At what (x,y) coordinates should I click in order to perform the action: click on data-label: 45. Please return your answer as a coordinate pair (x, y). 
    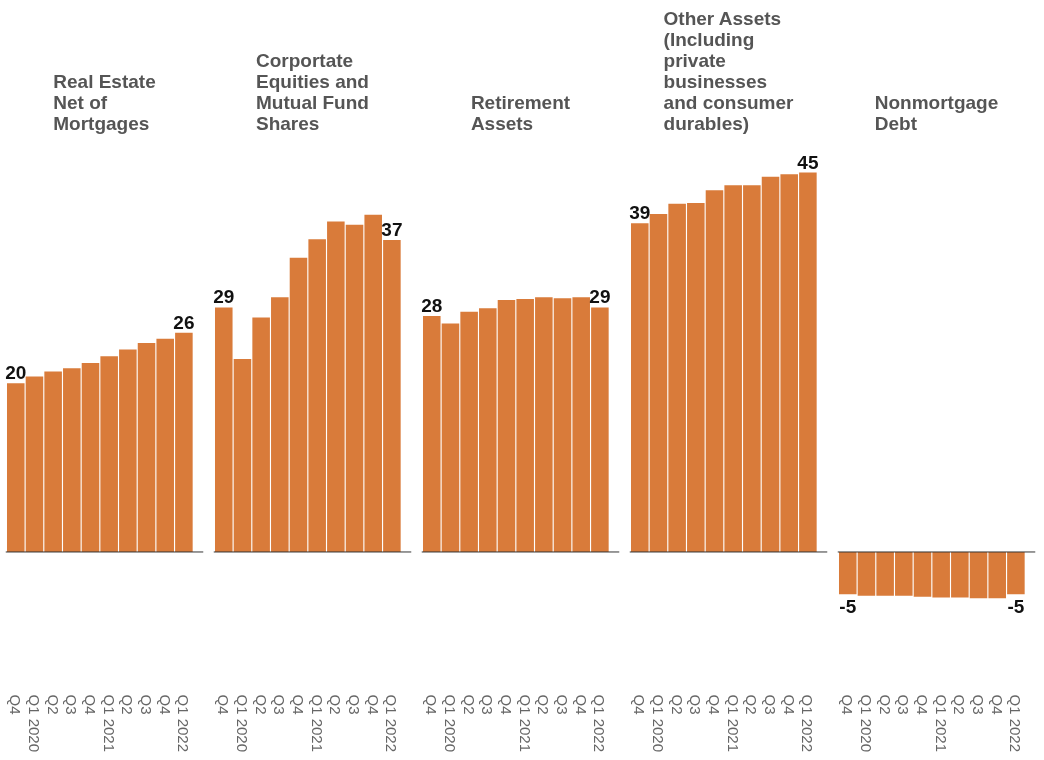
    Looking at the image, I should click on (808, 162).